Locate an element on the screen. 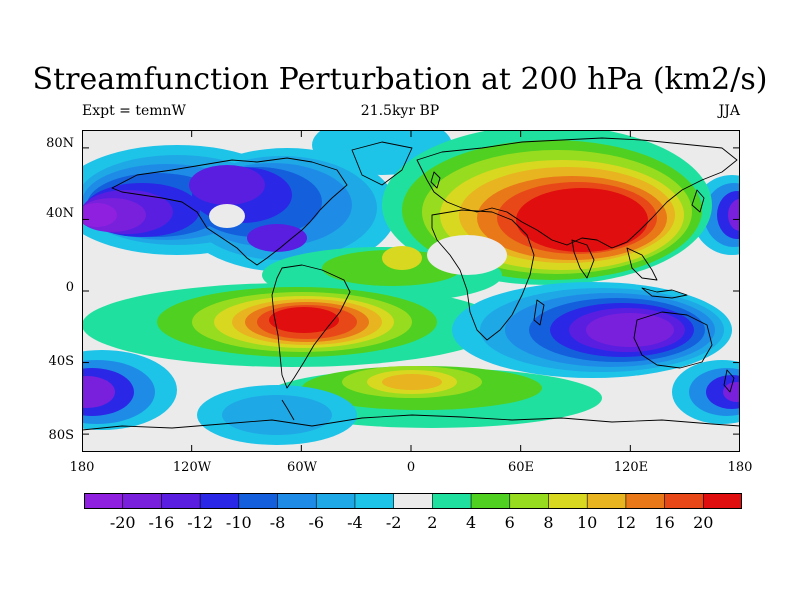 The height and width of the screenshot is (600, 800). x-tick-label: 60W is located at coordinates (302, 467).